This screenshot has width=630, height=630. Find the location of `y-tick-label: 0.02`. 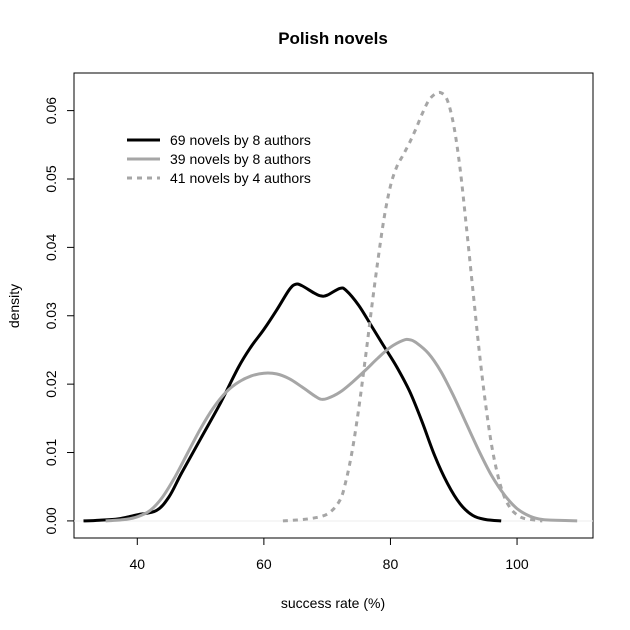

y-tick-label: 0.02 is located at coordinates (51, 383).